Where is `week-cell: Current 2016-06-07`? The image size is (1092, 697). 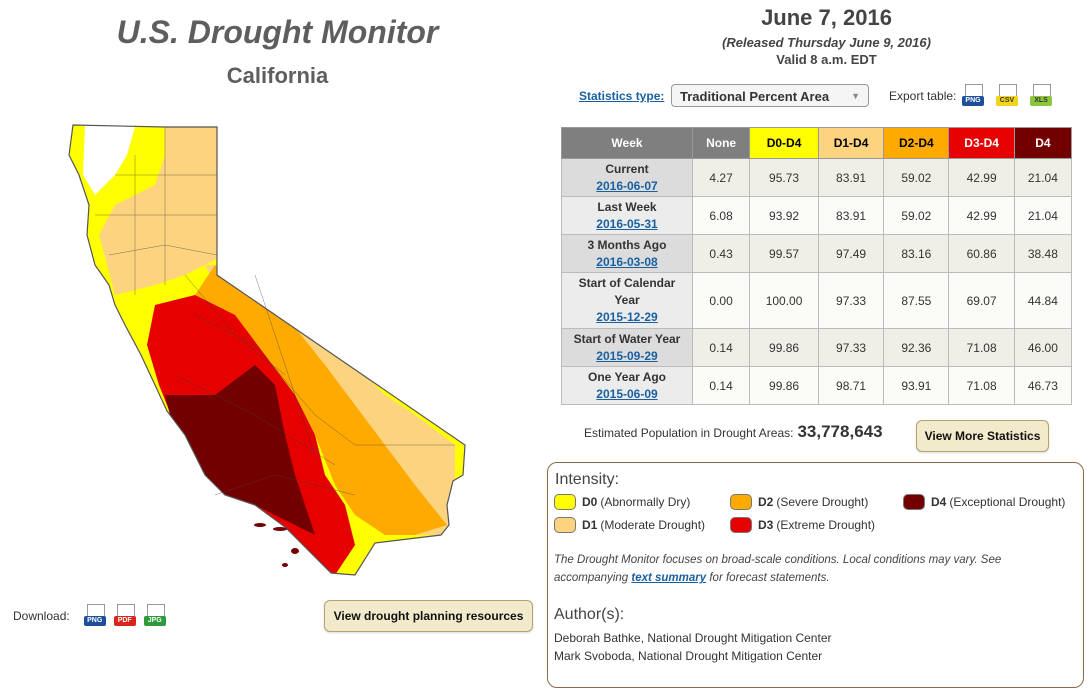
week-cell: Current 2016-06-07 is located at coordinates (627, 177).